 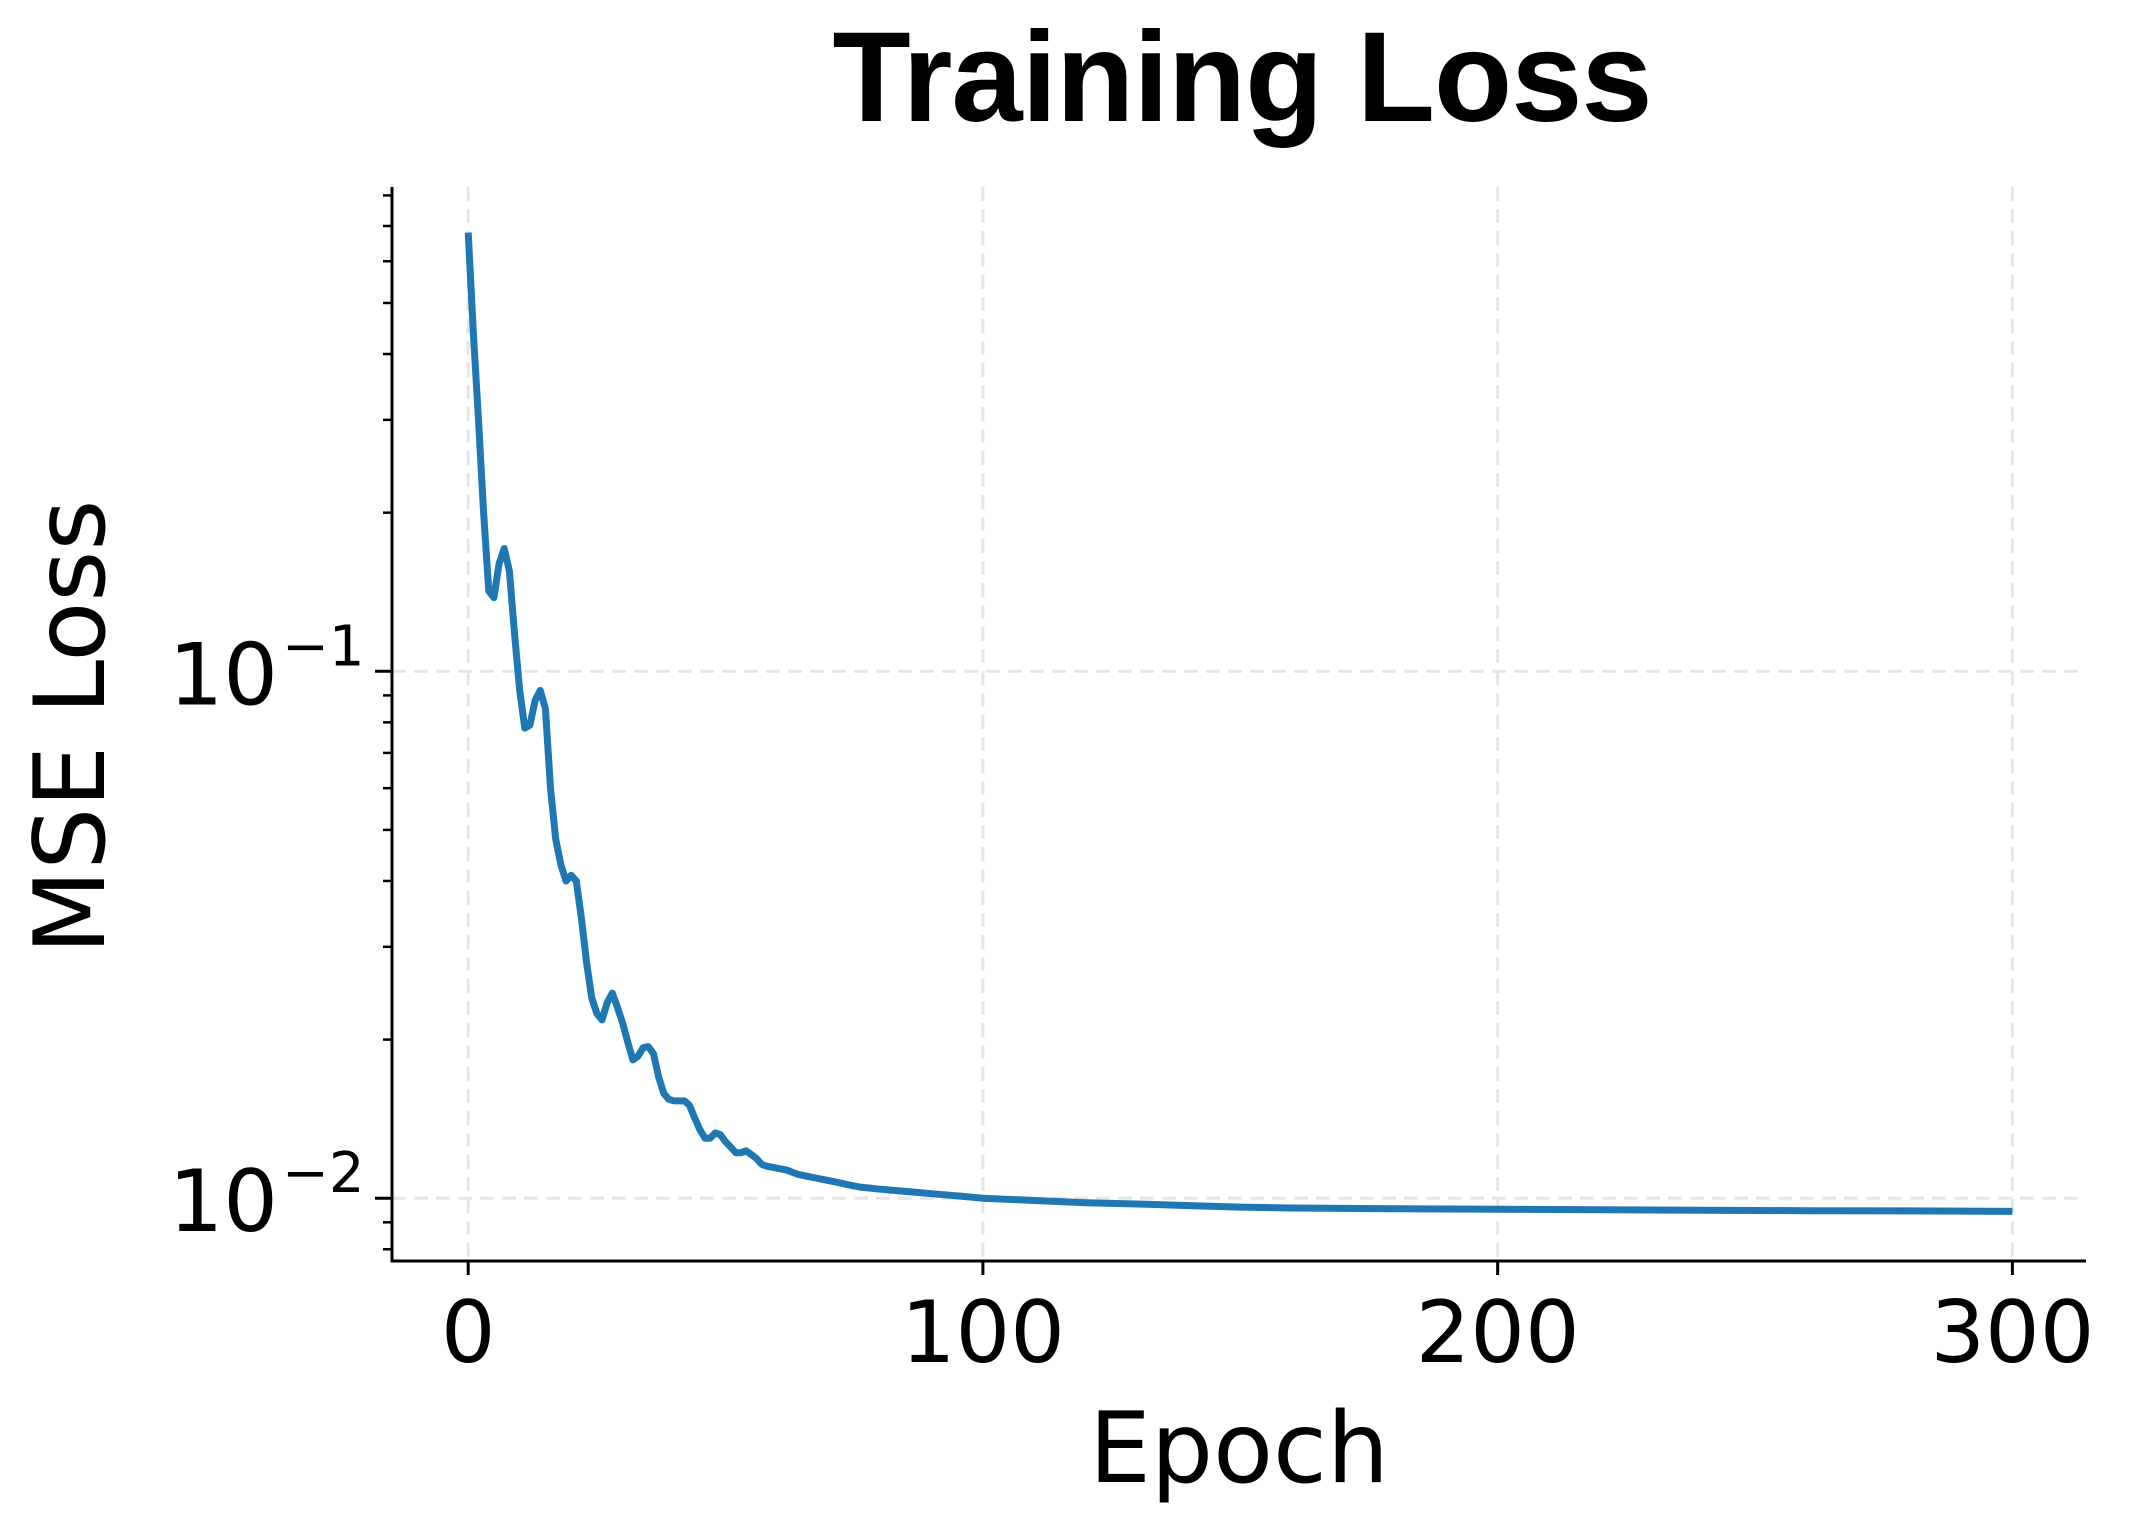 What do you see at coordinates (1267, 1322) in the screenshot?
I see `x-axis-ticks: 0 100 200 300` at bounding box center [1267, 1322].